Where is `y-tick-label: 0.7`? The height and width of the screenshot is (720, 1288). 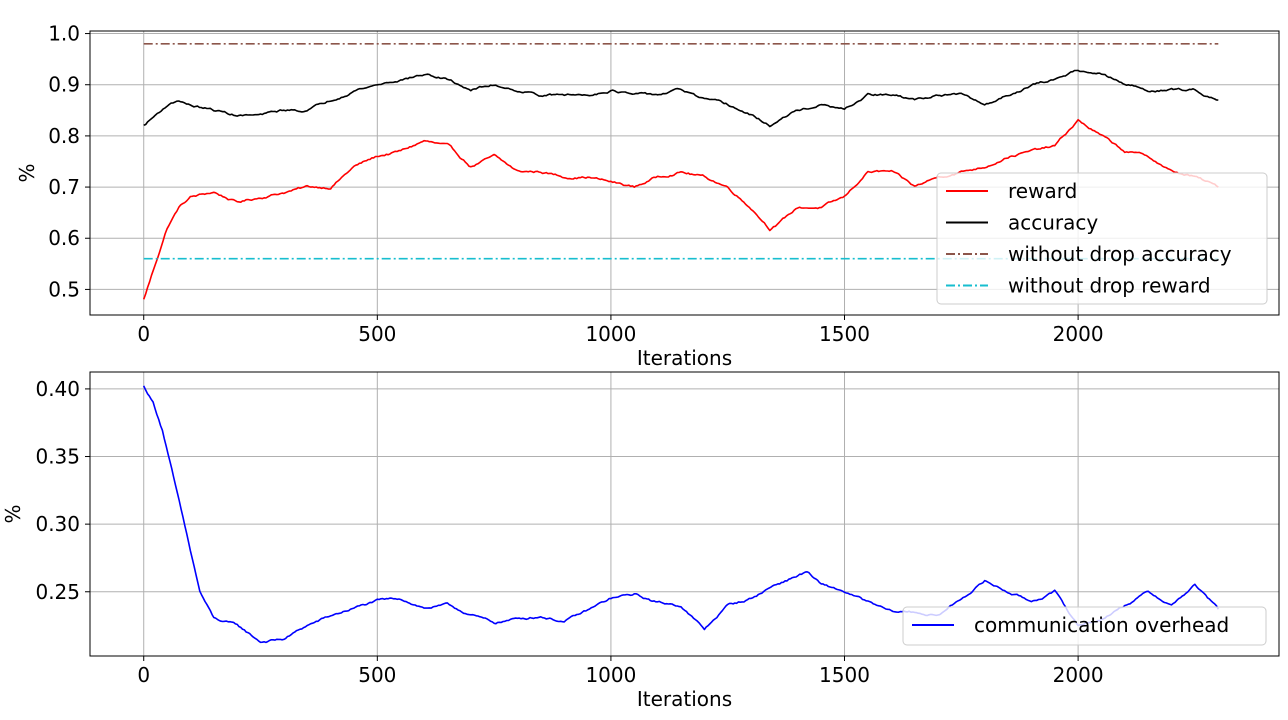
y-tick-label: 0.7 is located at coordinates (64, 187).